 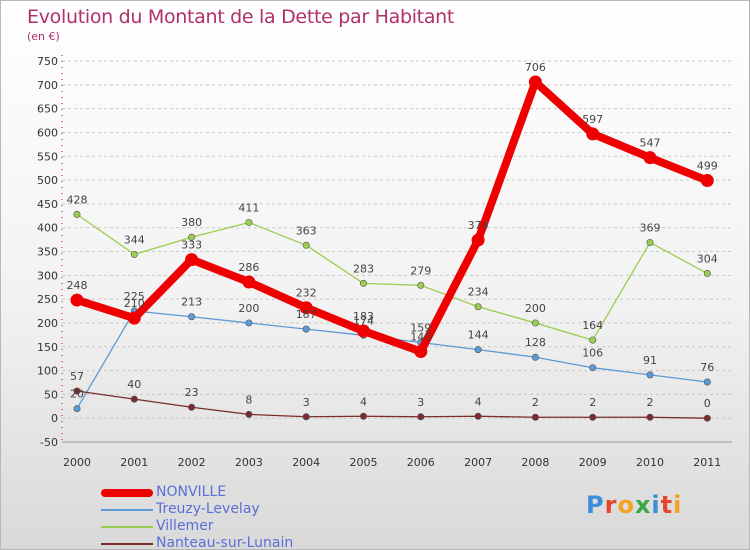 I want to click on data-label: 144, so click(x=478, y=335).